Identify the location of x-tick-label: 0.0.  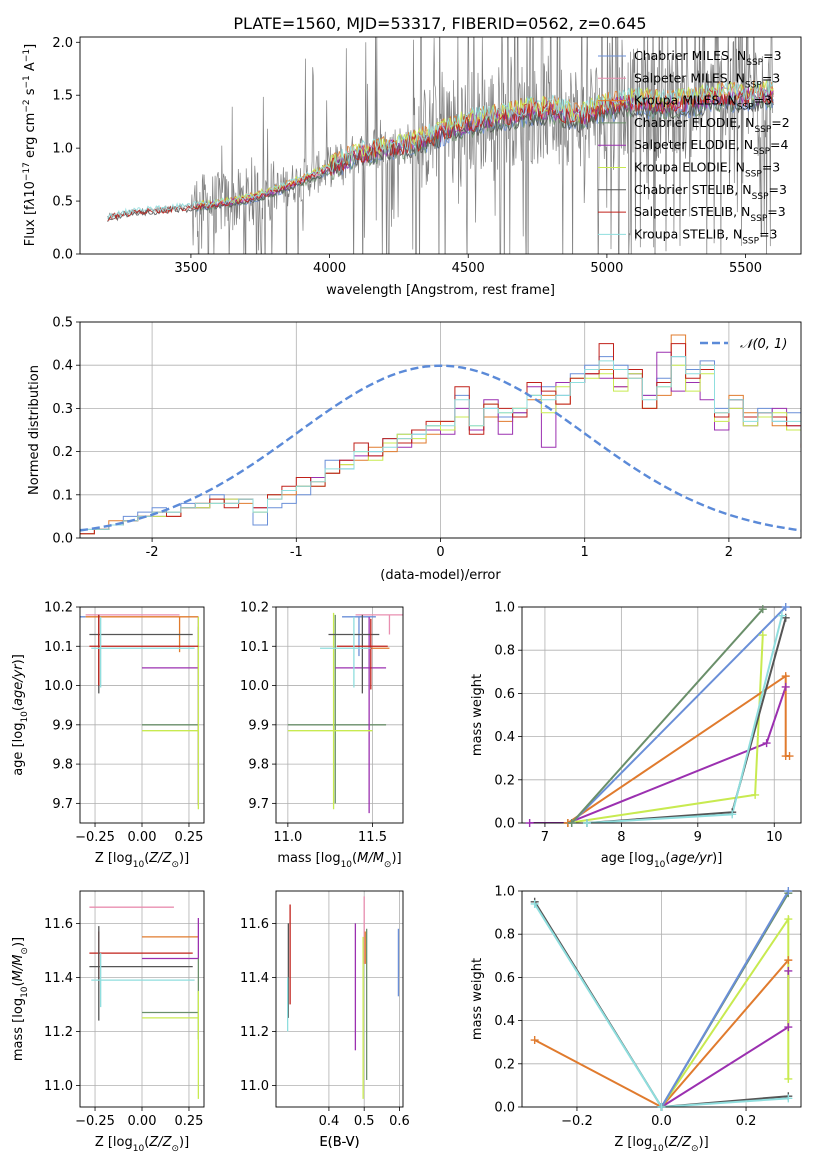
(661, 1121).